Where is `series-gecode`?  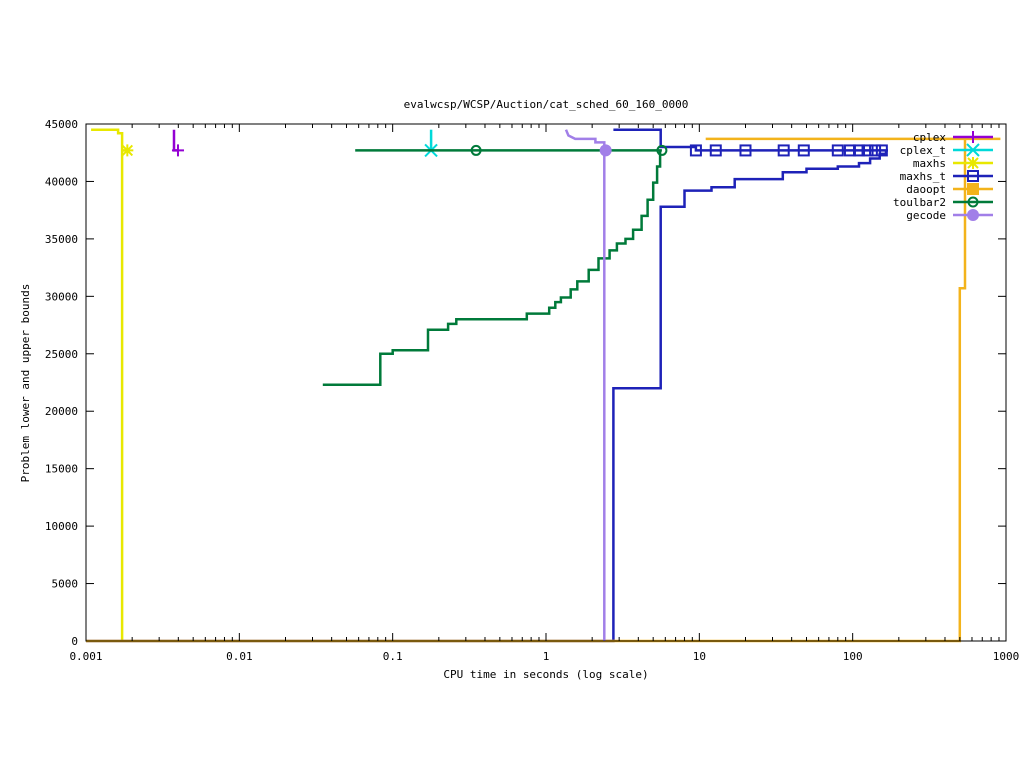 series-gecode is located at coordinates (588, 385).